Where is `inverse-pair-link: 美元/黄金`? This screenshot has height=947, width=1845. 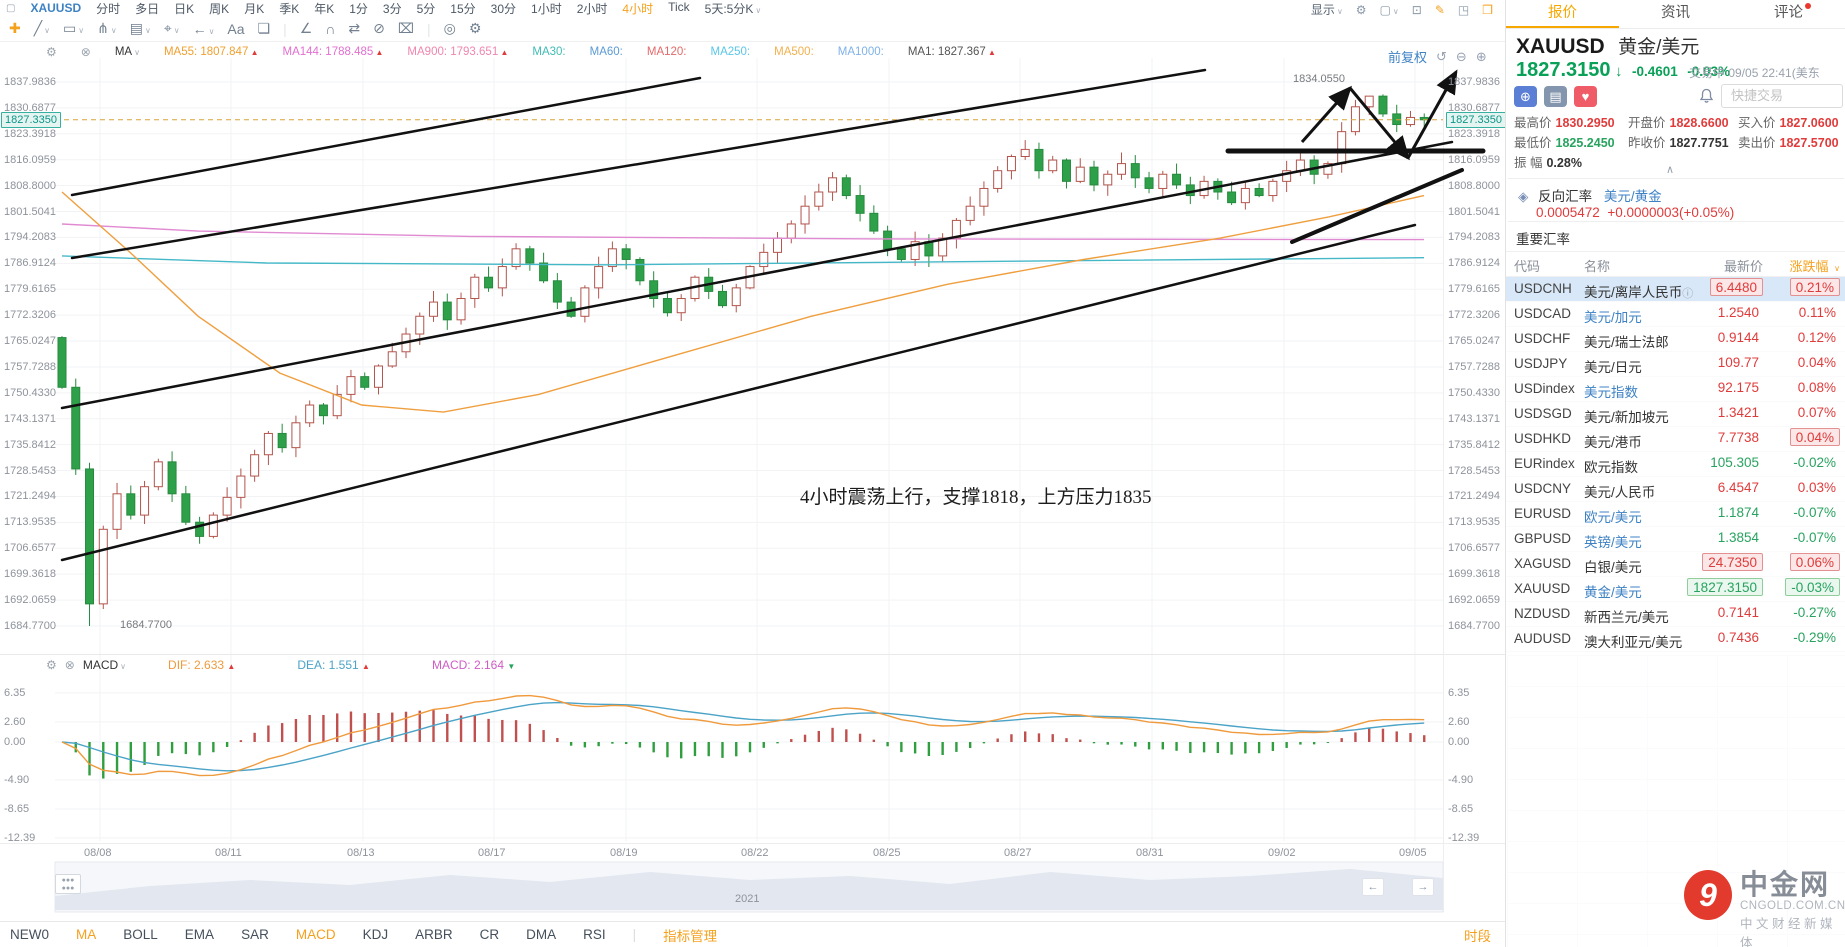 inverse-pair-link: 美元/黄金 is located at coordinates (1632, 196).